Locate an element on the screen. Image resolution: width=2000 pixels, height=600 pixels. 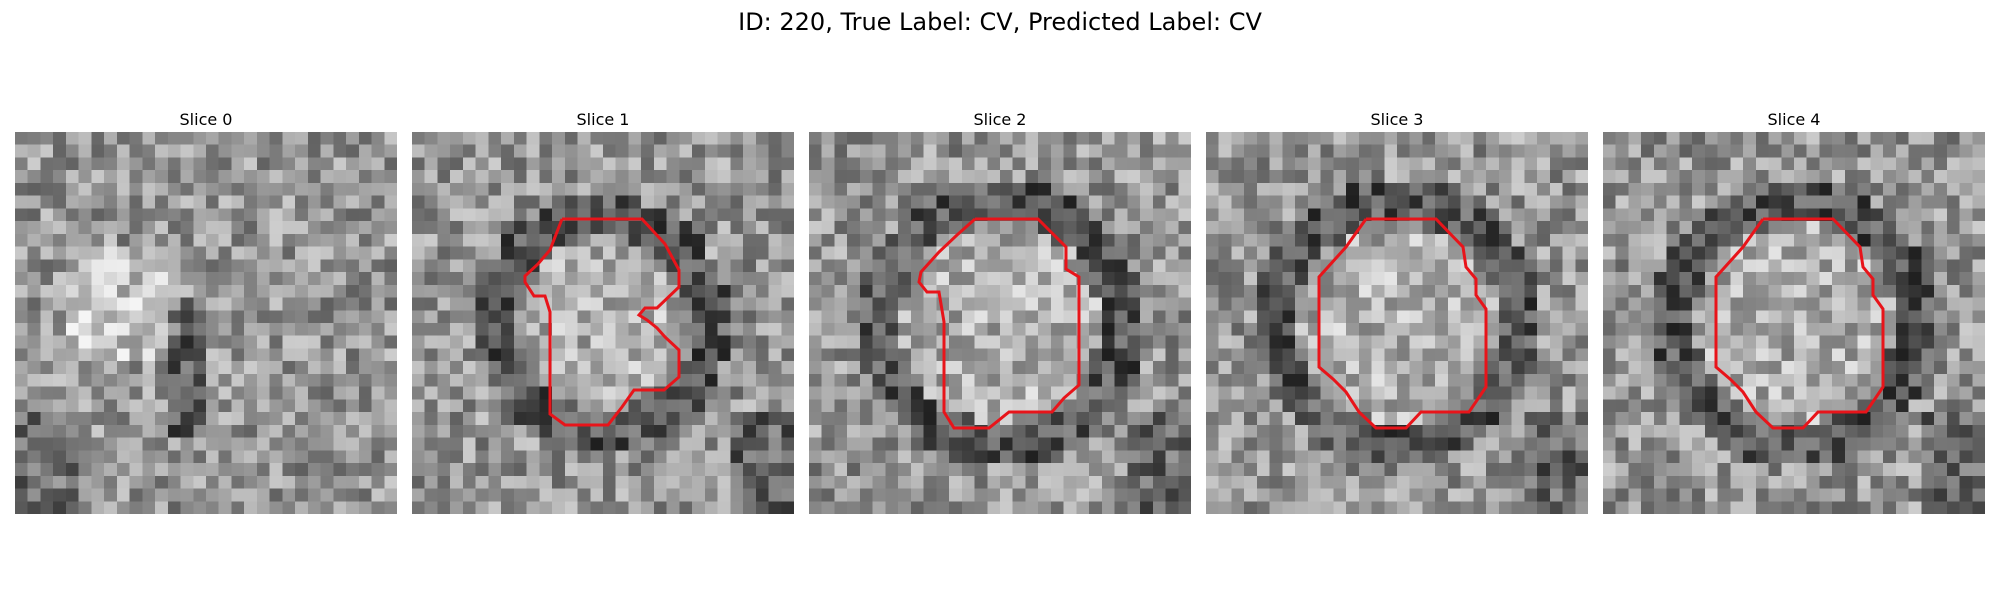
slice-title: Slice 2 is located at coordinates (1000, 119).